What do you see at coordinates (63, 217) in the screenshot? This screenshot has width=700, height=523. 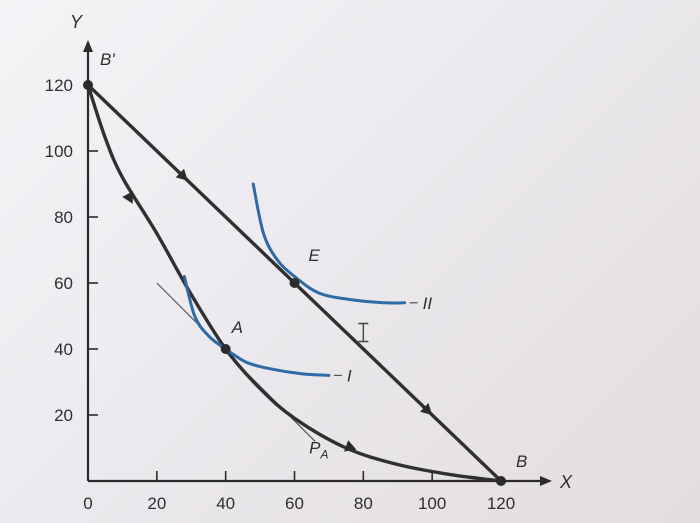 I see `y-tick-label: 80` at bounding box center [63, 217].